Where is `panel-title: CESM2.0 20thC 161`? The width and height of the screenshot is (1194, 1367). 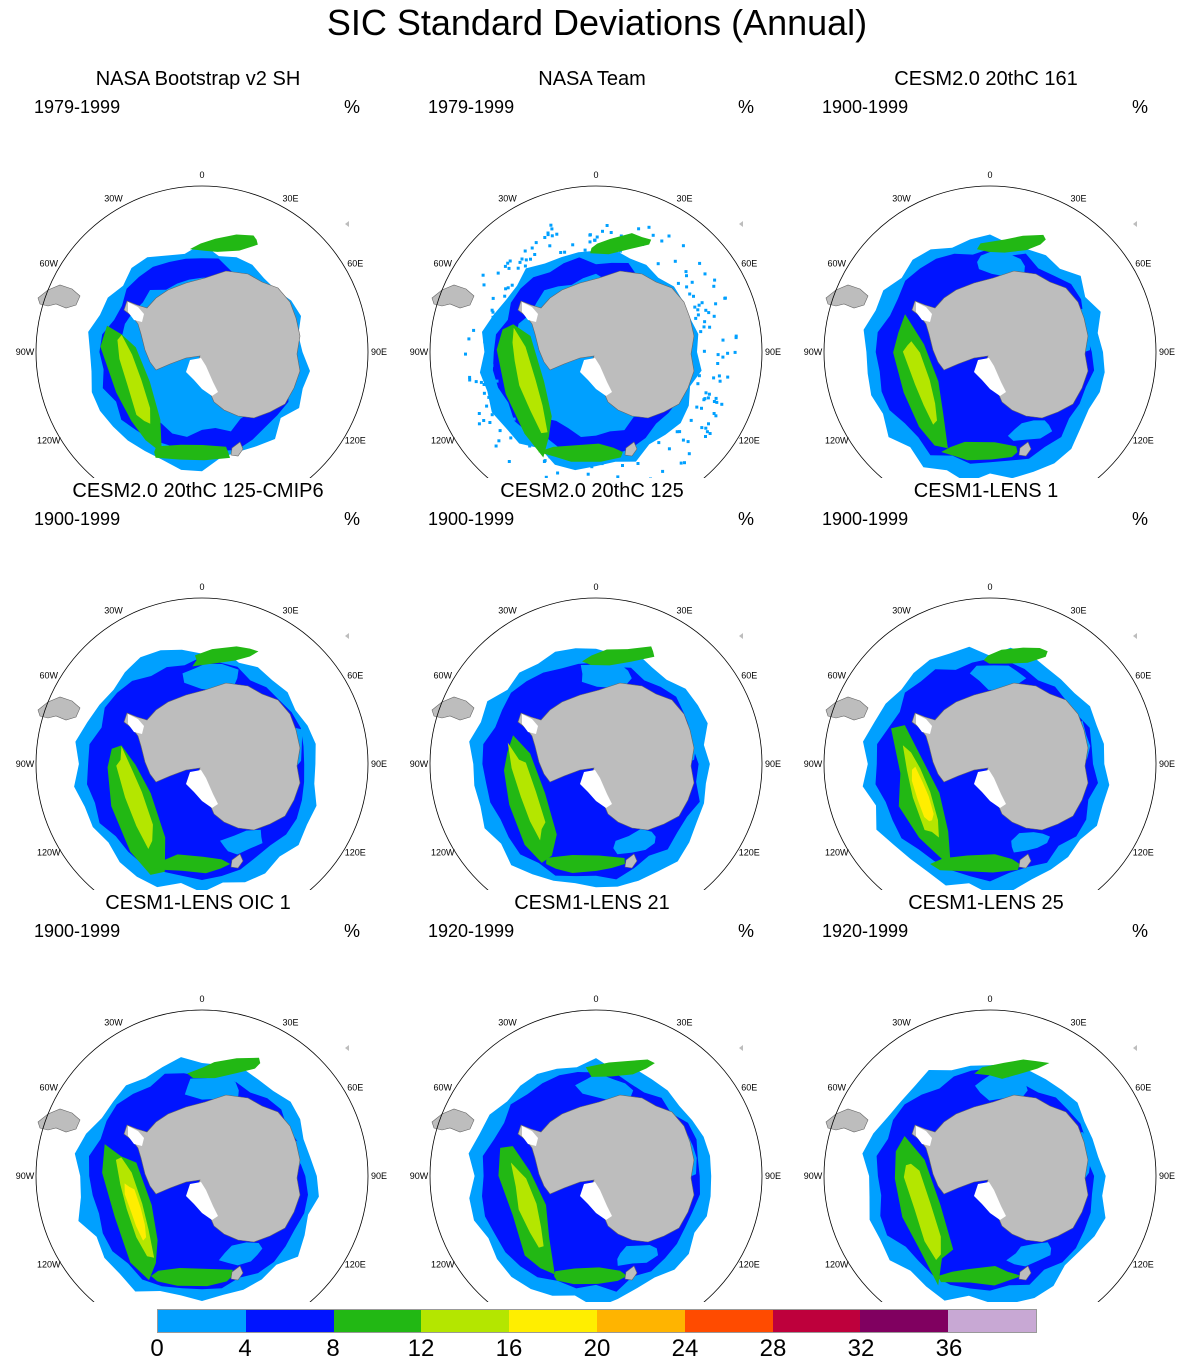 panel-title: CESM2.0 20thC 161 is located at coordinates (986, 79).